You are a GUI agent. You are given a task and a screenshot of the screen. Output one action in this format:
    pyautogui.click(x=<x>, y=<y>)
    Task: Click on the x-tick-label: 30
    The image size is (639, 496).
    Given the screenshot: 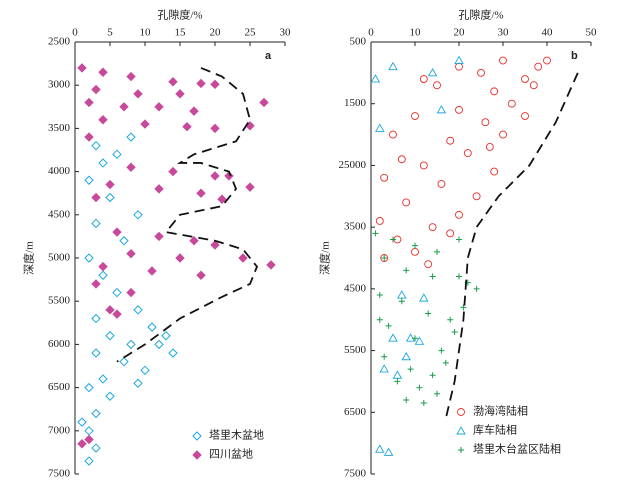 What is the action you would take?
    pyautogui.click(x=286, y=33)
    